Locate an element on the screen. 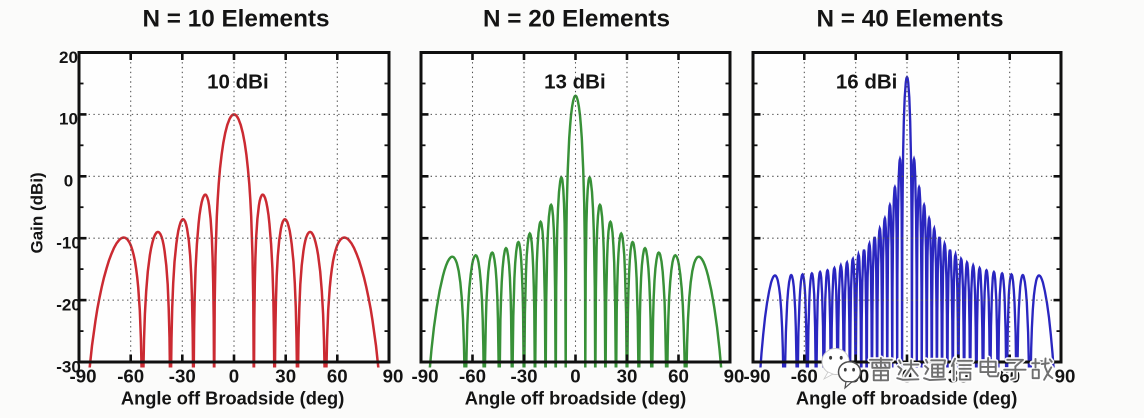 The height and width of the screenshot is (418, 1144). svg-text: N = 40 Elements is located at coordinates (909, 19).